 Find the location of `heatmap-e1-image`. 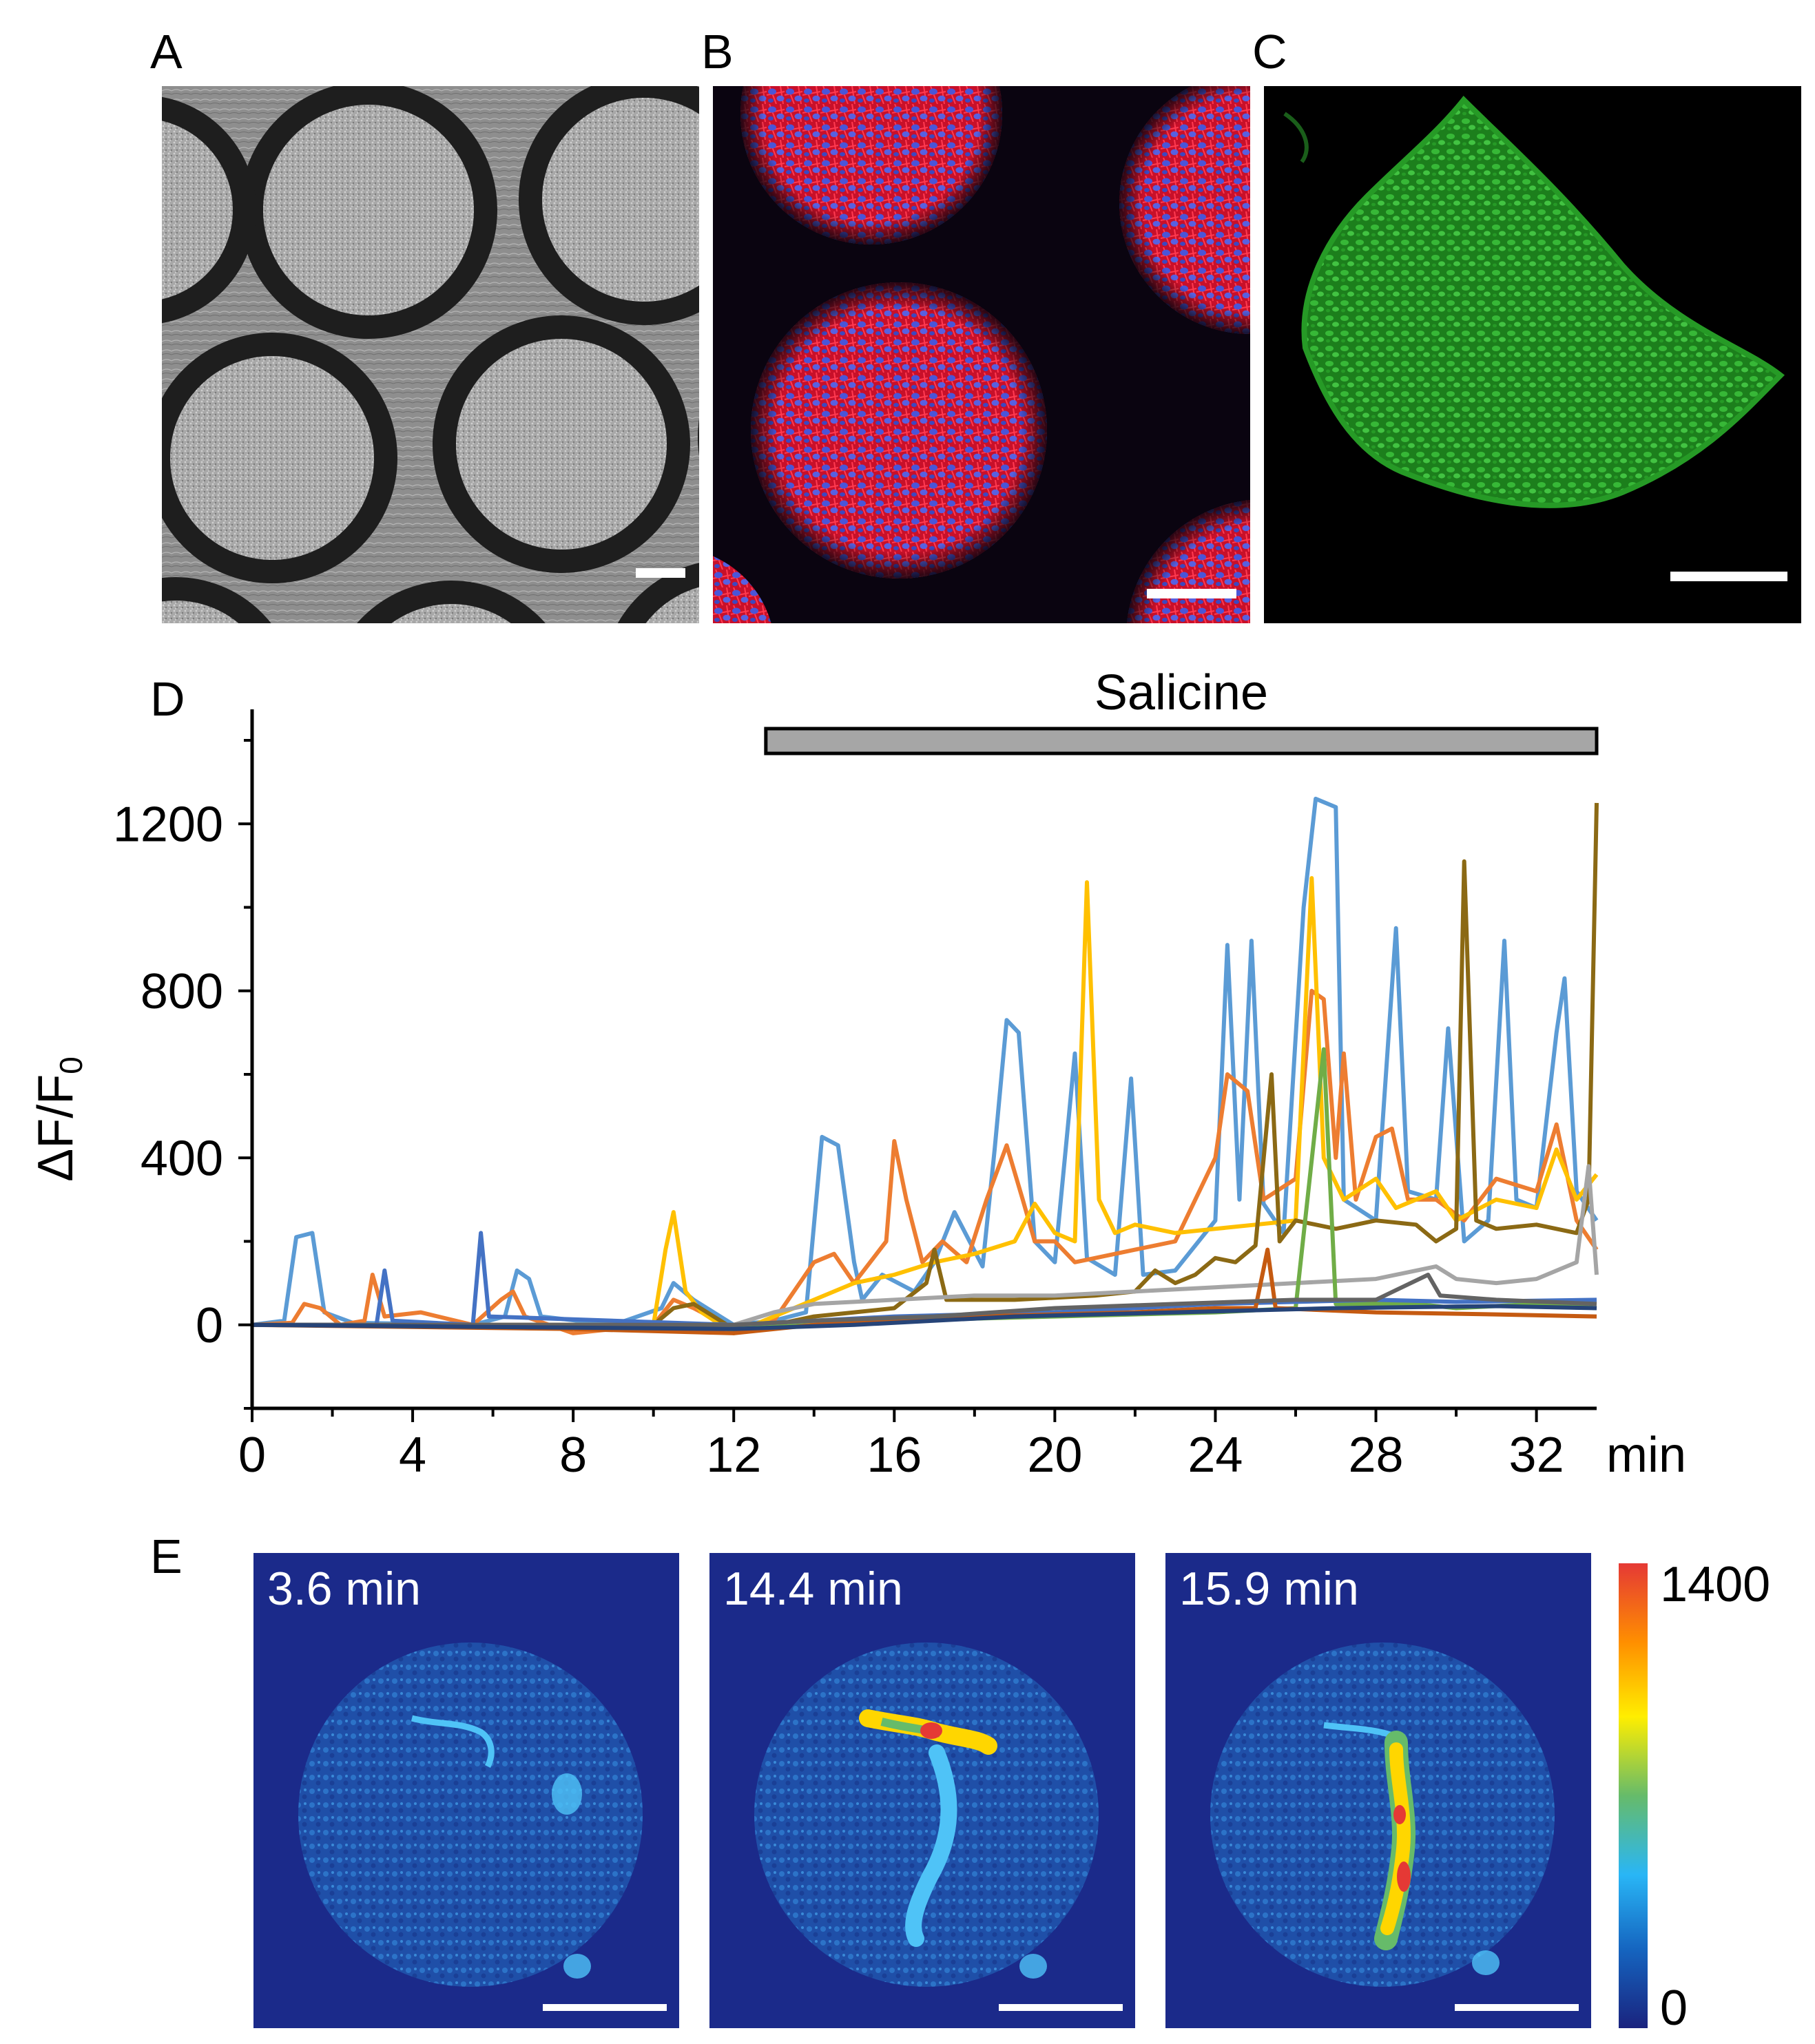

heatmap-e1-image is located at coordinates (466, 1790).